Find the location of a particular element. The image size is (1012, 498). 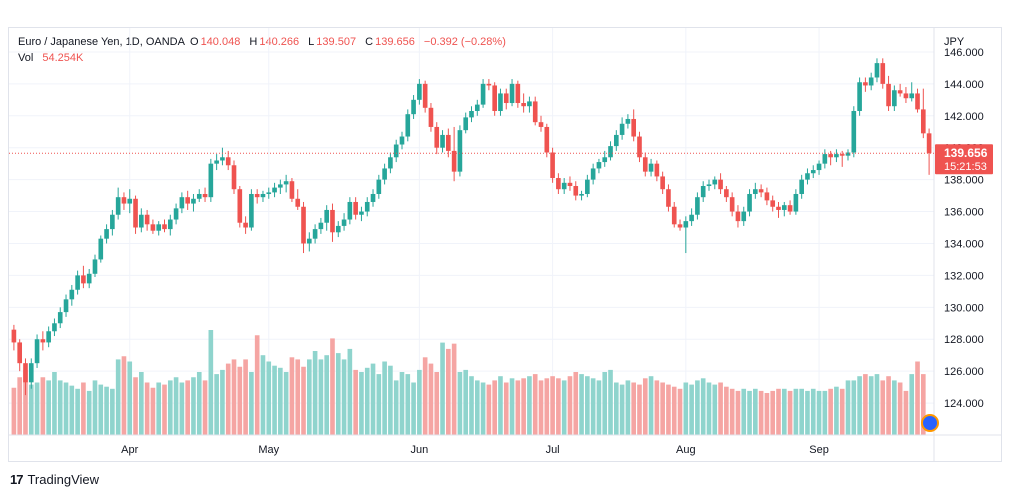

x-tick-label: Apr is located at coordinates (129, 450).